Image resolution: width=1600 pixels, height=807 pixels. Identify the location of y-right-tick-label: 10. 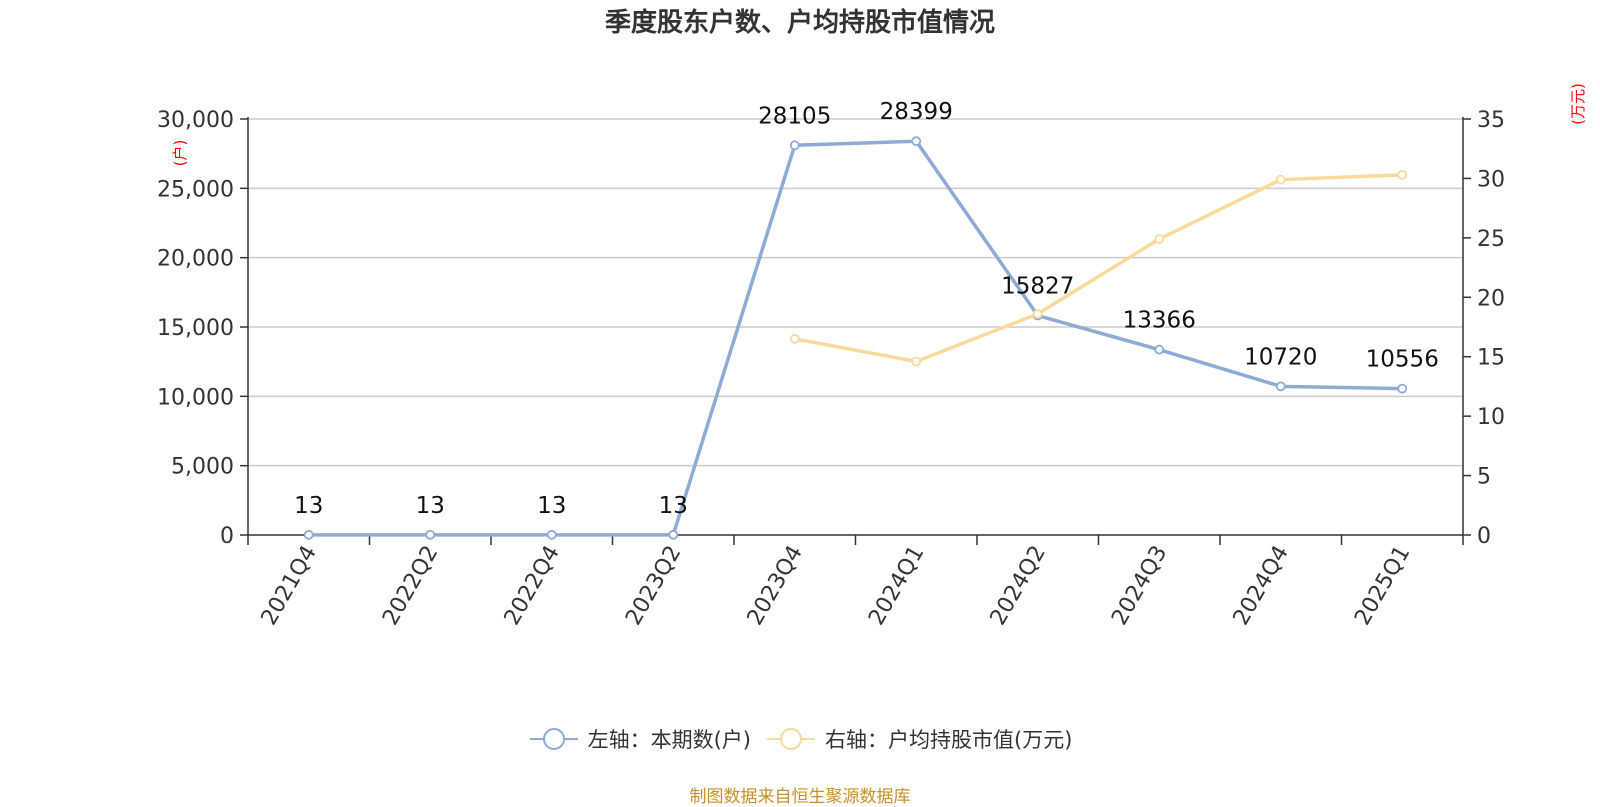
(1491, 417).